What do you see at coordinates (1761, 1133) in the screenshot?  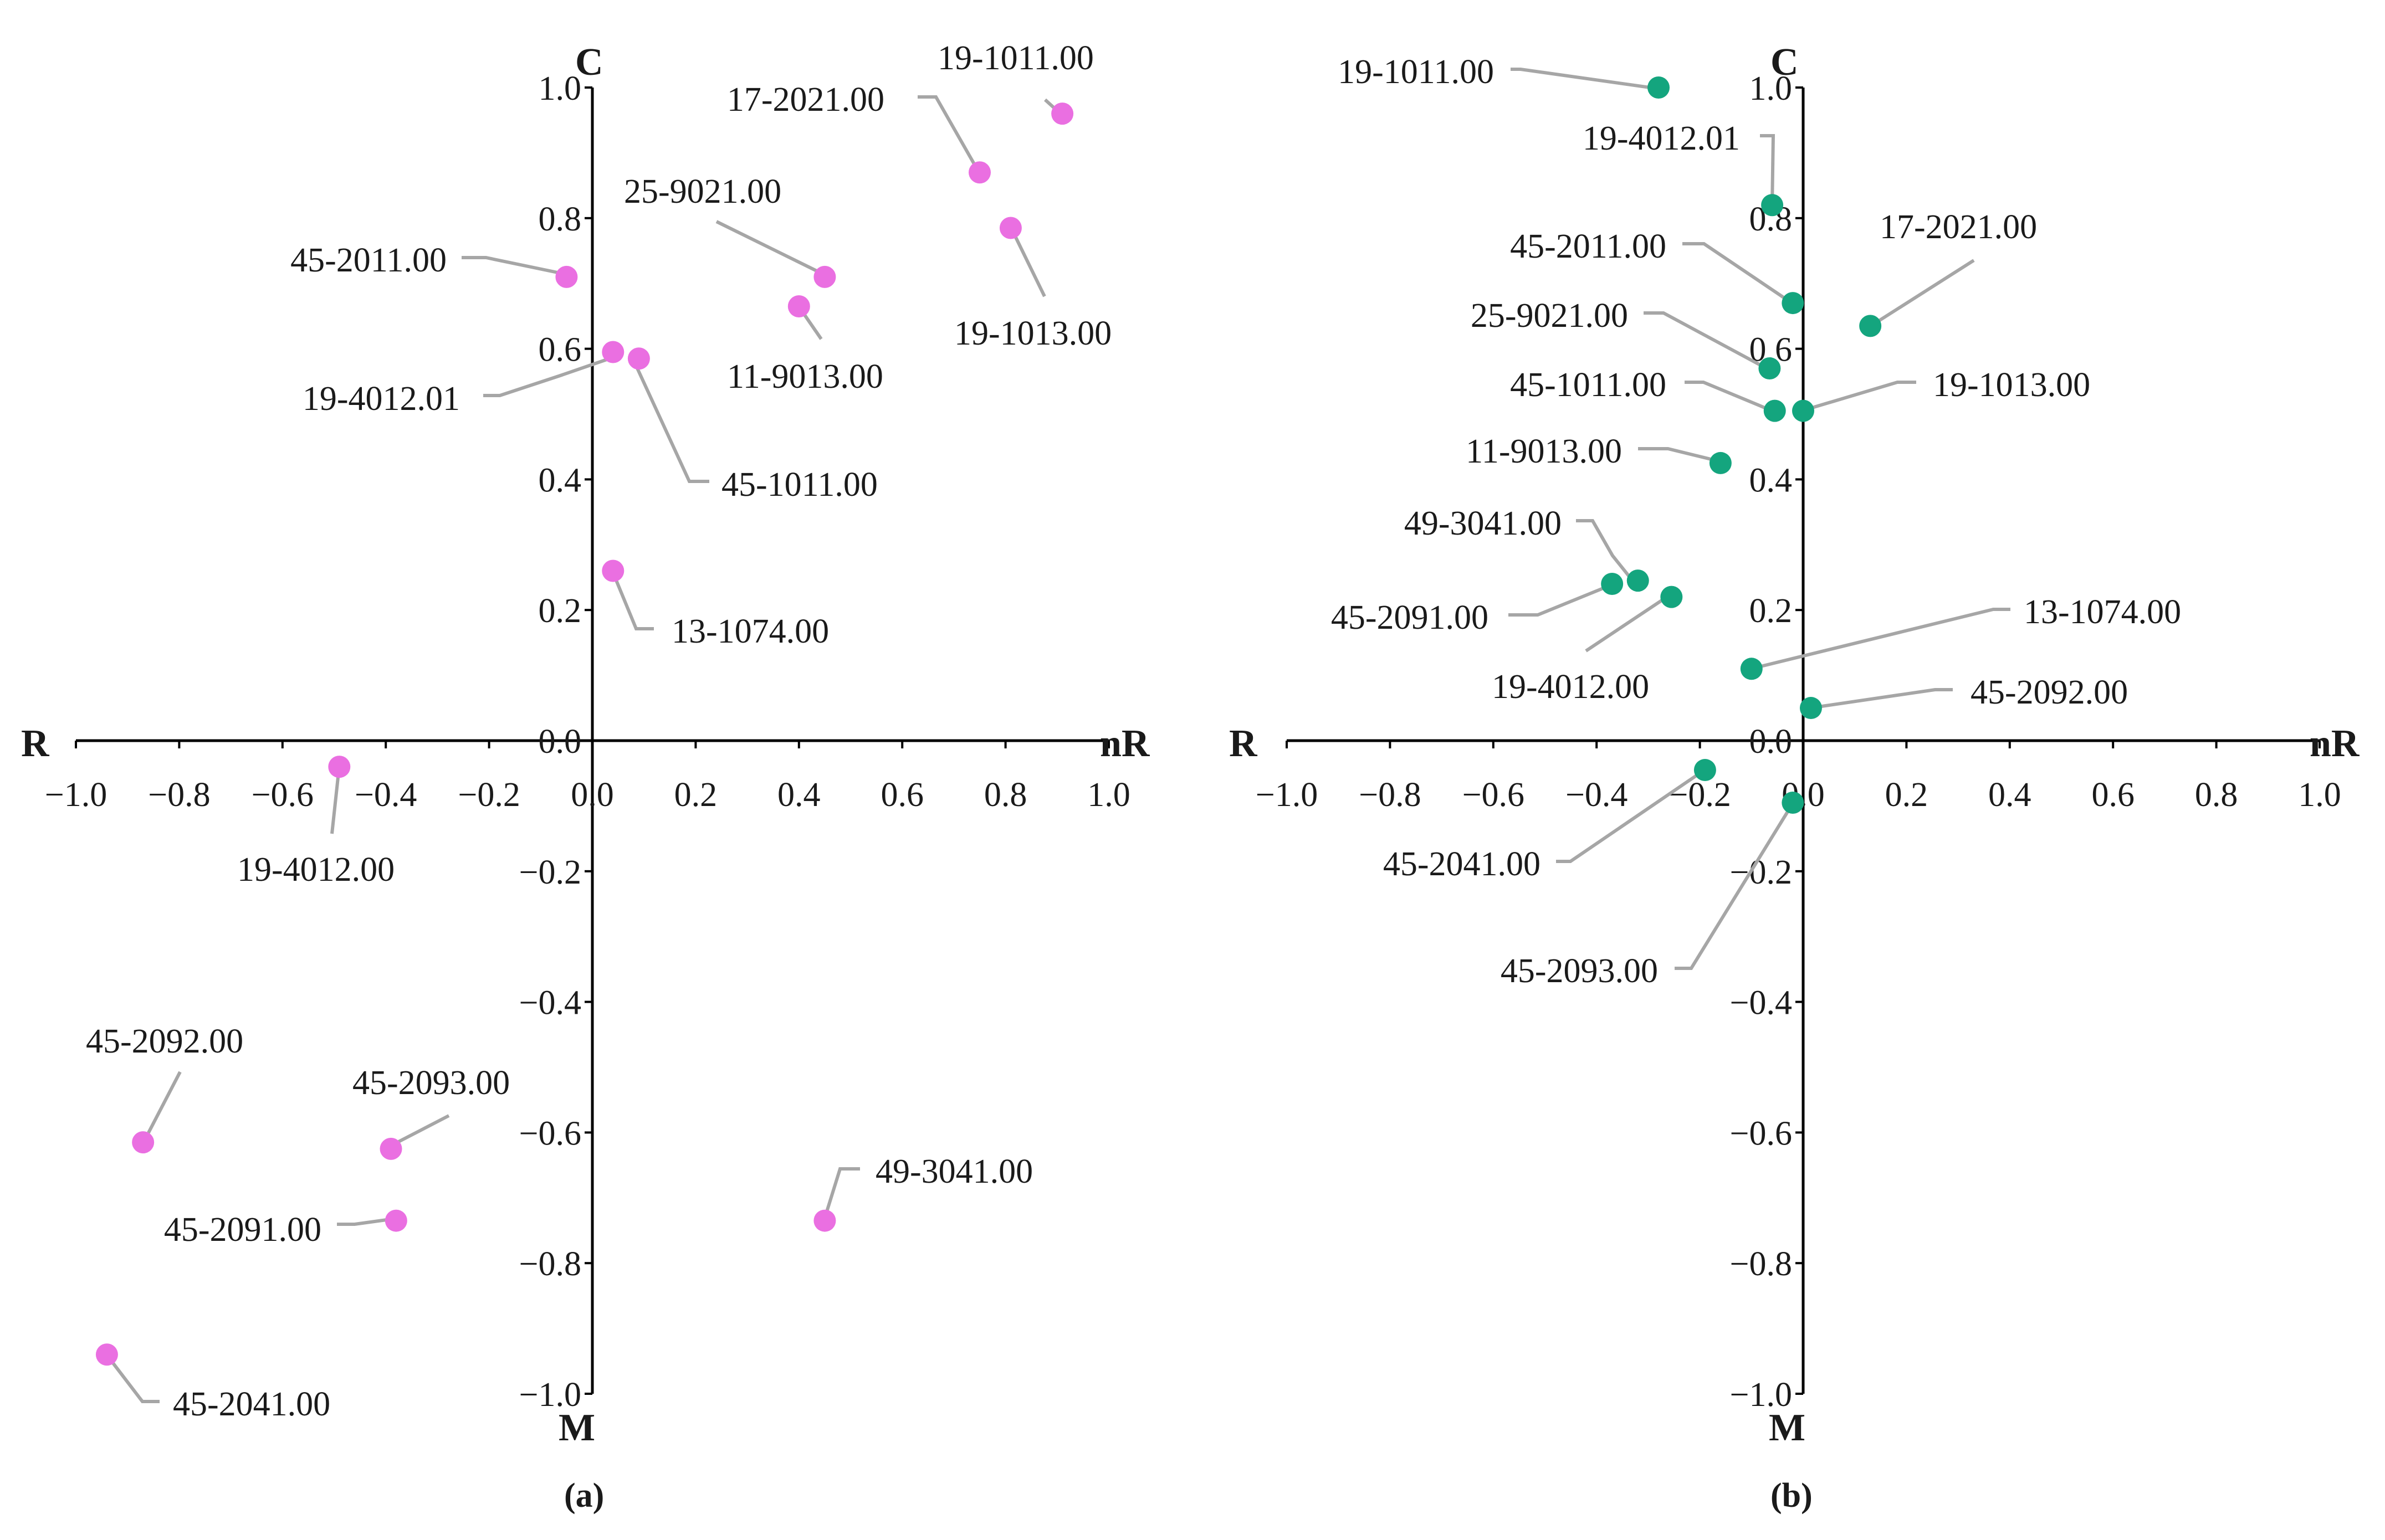 I see `panel-b-y-tick-label: −0.6` at bounding box center [1761, 1133].